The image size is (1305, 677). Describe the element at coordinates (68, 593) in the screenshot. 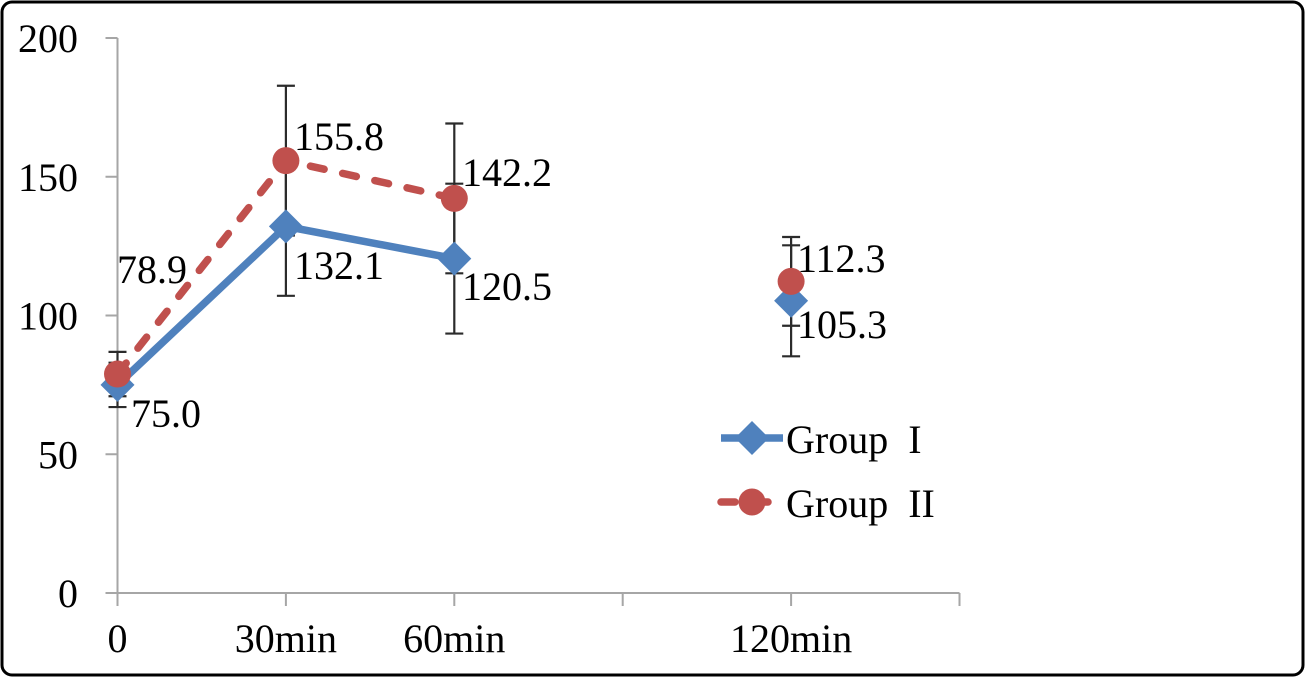

I see `y-tick-label: 0` at that location.